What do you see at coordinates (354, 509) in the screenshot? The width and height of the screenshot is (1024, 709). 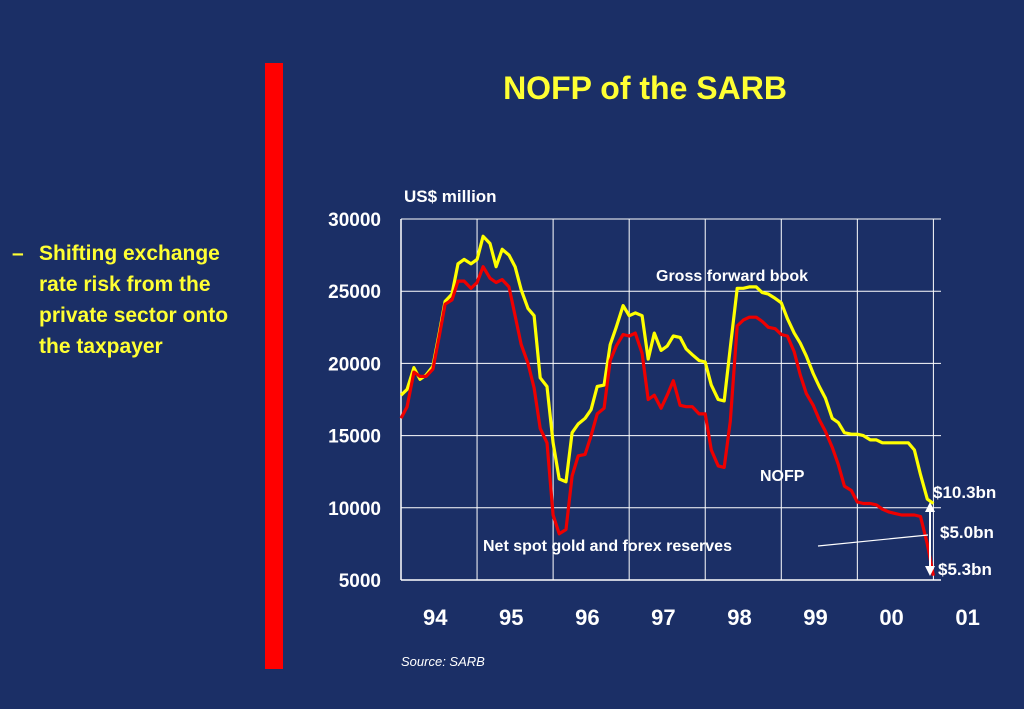 I see `y-tick-label: 10000` at bounding box center [354, 509].